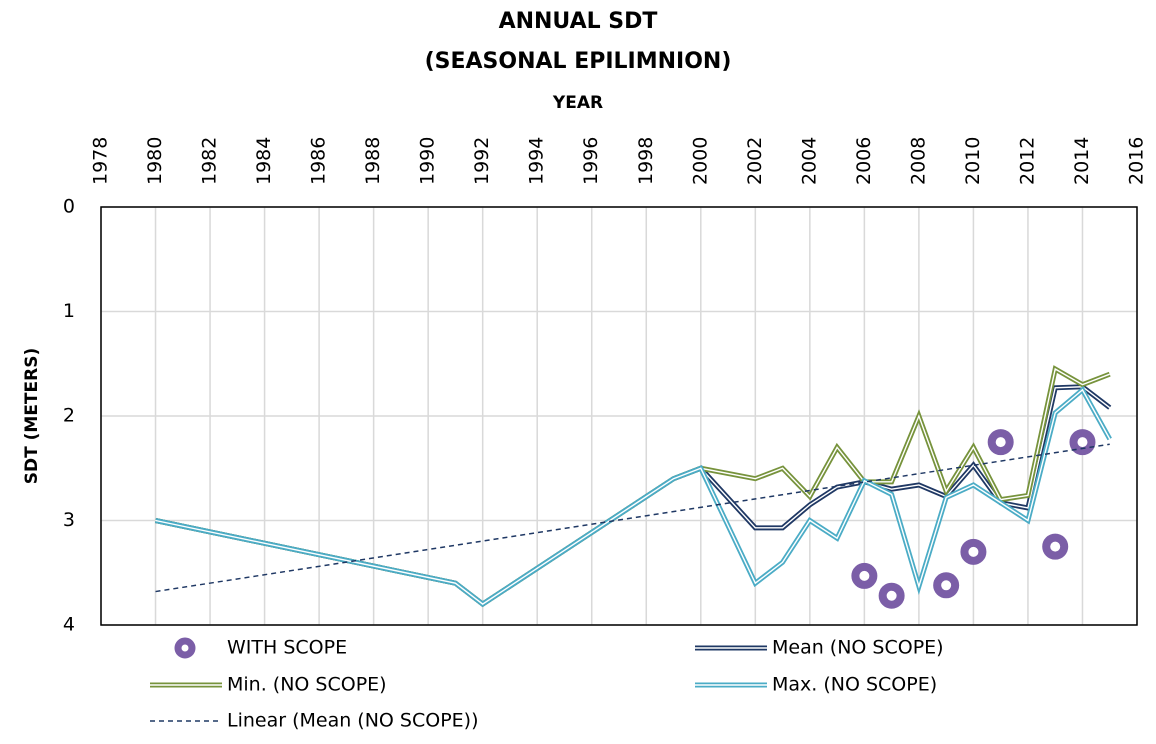 Image resolution: width=1156 pixels, height=744 pixels. What do you see at coordinates (578, 21) in the screenshot?
I see `chart-title: ANNUAL SDT` at bounding box center [578, 21].